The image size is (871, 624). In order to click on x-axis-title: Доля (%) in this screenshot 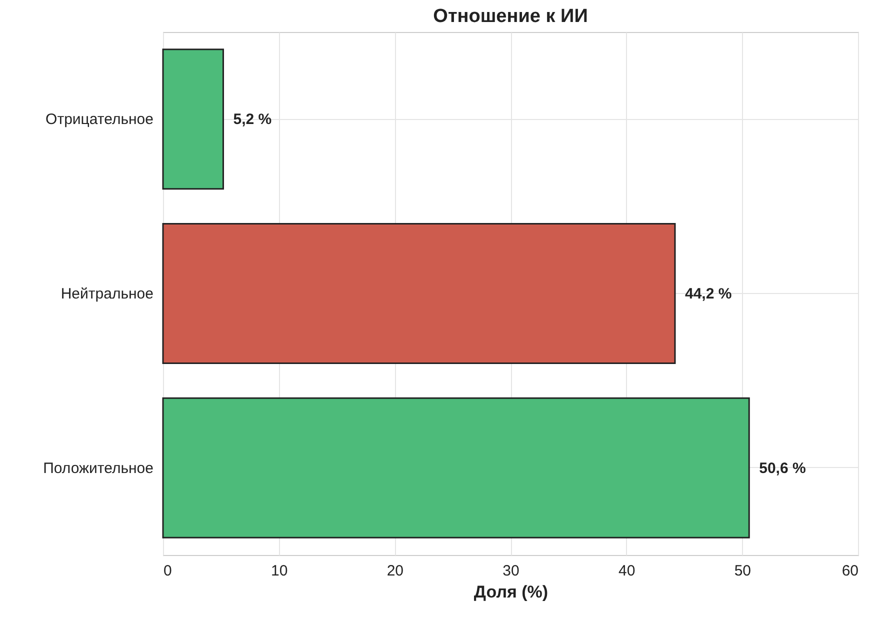, I will do `click(511, 592)`.